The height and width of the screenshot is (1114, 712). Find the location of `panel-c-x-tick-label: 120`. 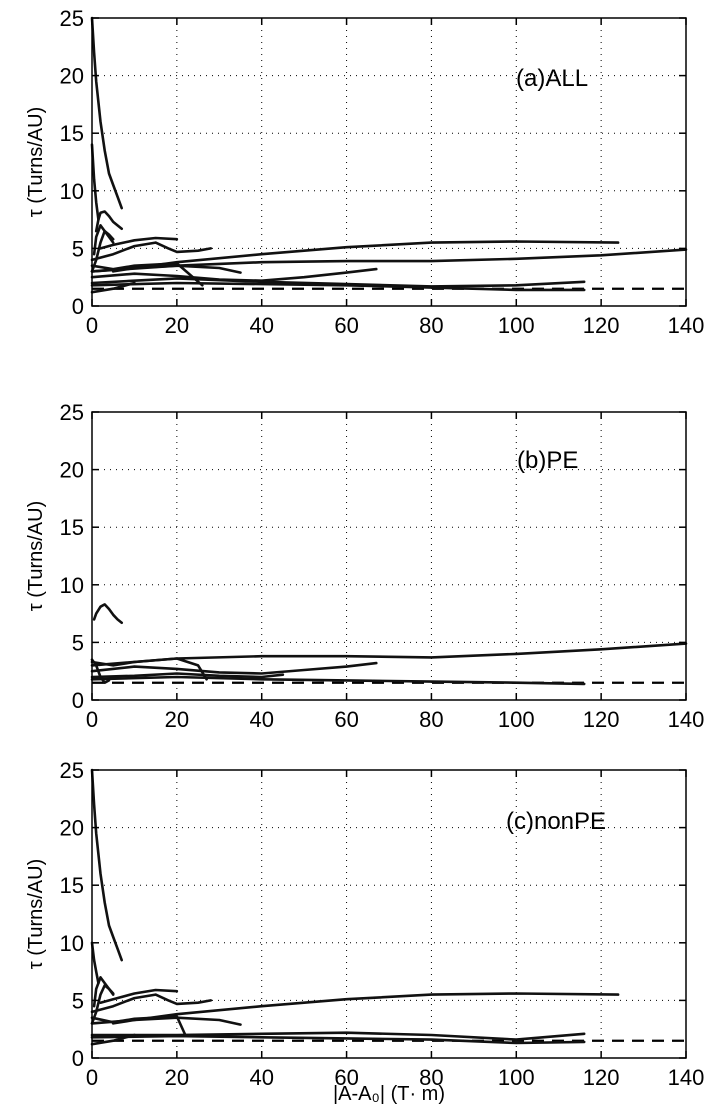

panel-c-x-tick-label: 120 is located at coordinates (601, 1077).